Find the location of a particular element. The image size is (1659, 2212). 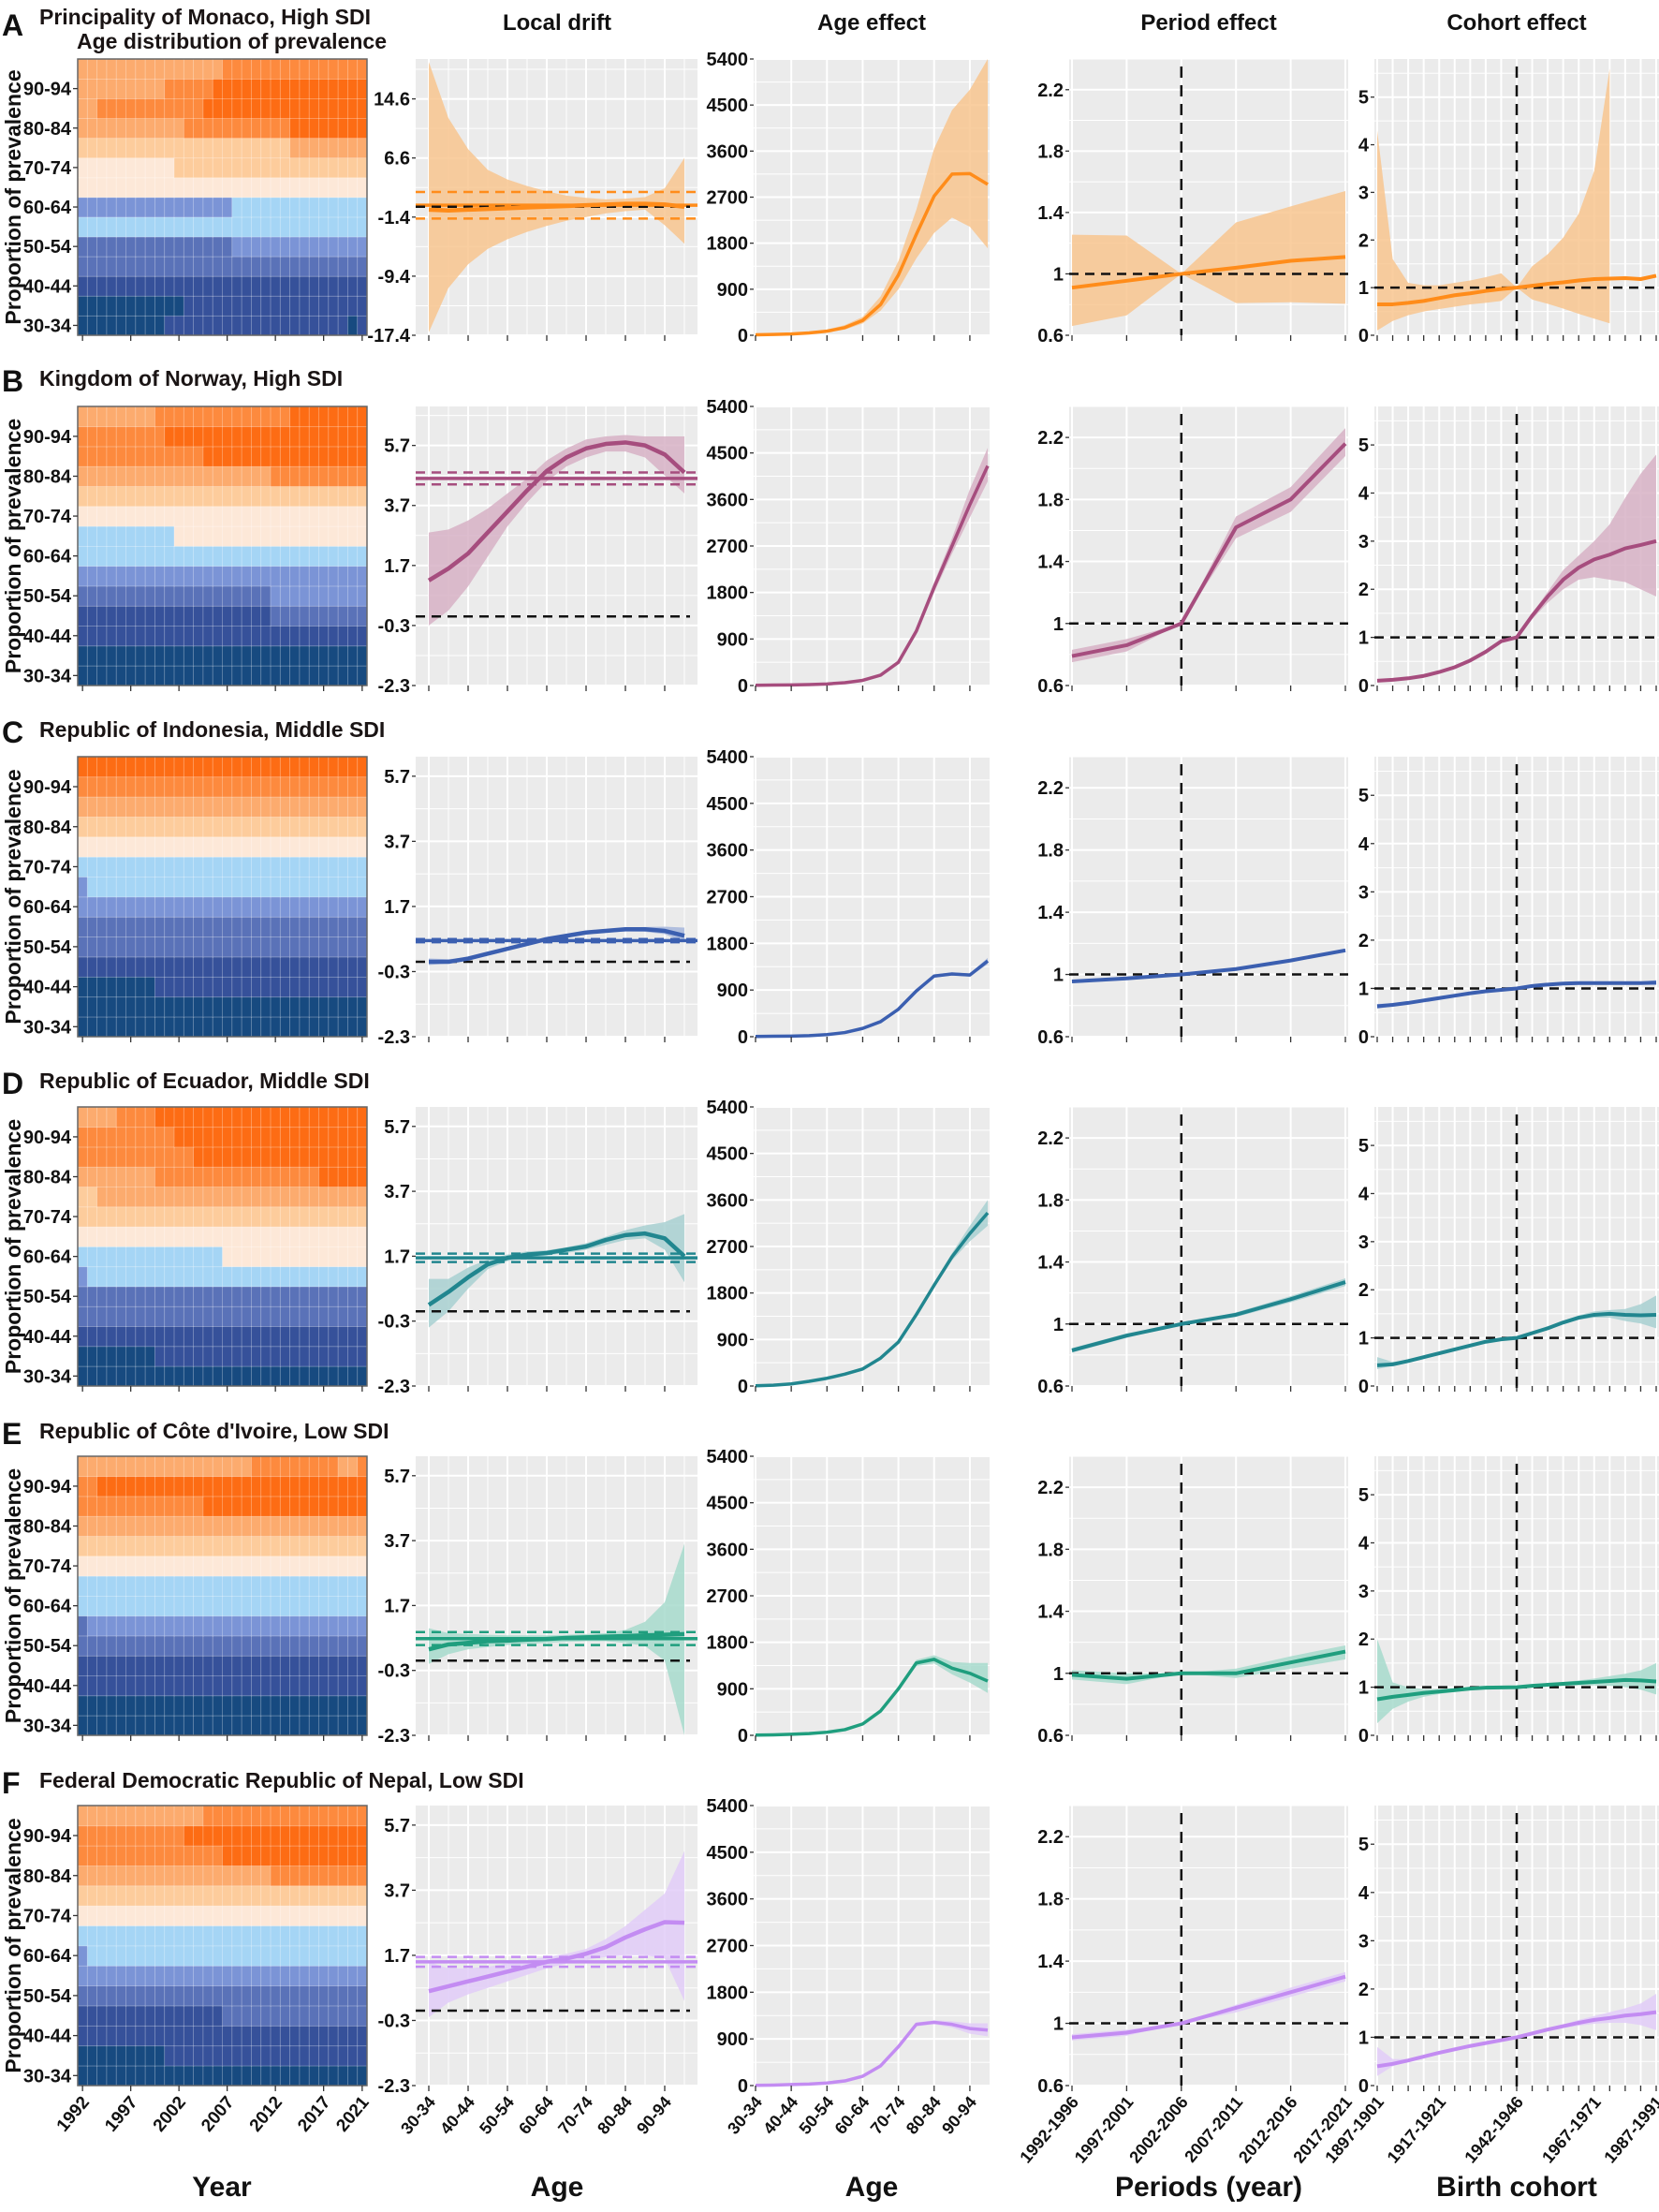

y-tick-label: 4 is located at coordinates (1364, 1893).